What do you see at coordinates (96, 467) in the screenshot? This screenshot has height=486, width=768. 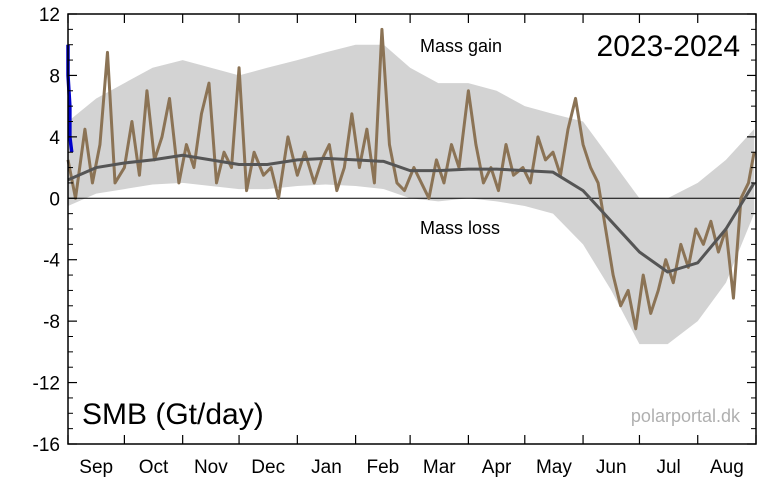 I see `x-tick-label-sep: Sep` at bounding box center [96, 467].